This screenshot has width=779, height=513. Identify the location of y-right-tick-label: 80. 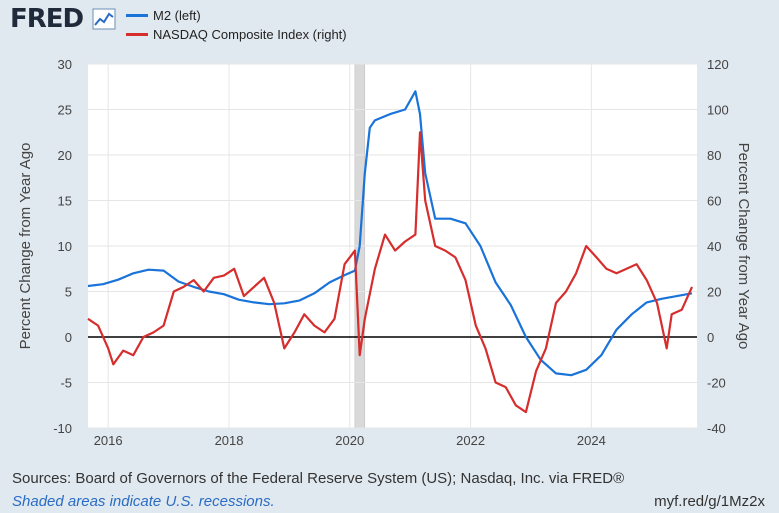
(714, 155).